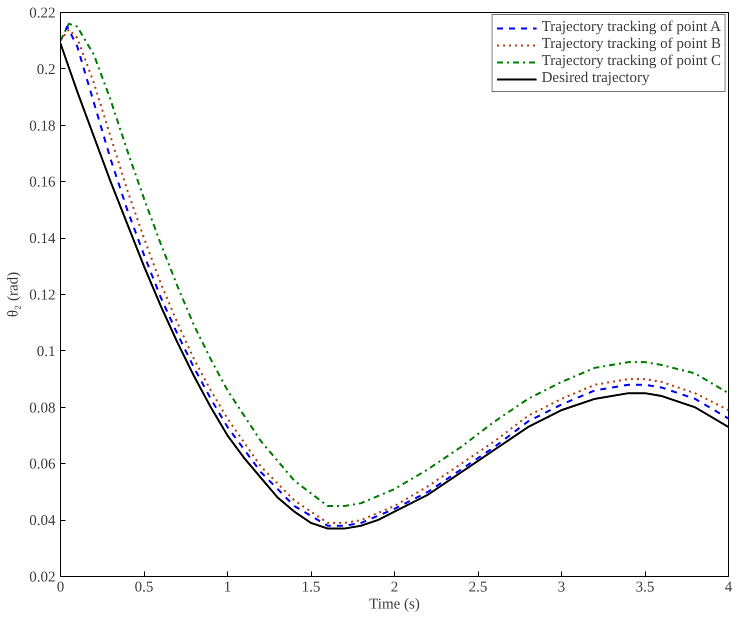  I want to click on x-tick-label: 0, so click(60, 588).